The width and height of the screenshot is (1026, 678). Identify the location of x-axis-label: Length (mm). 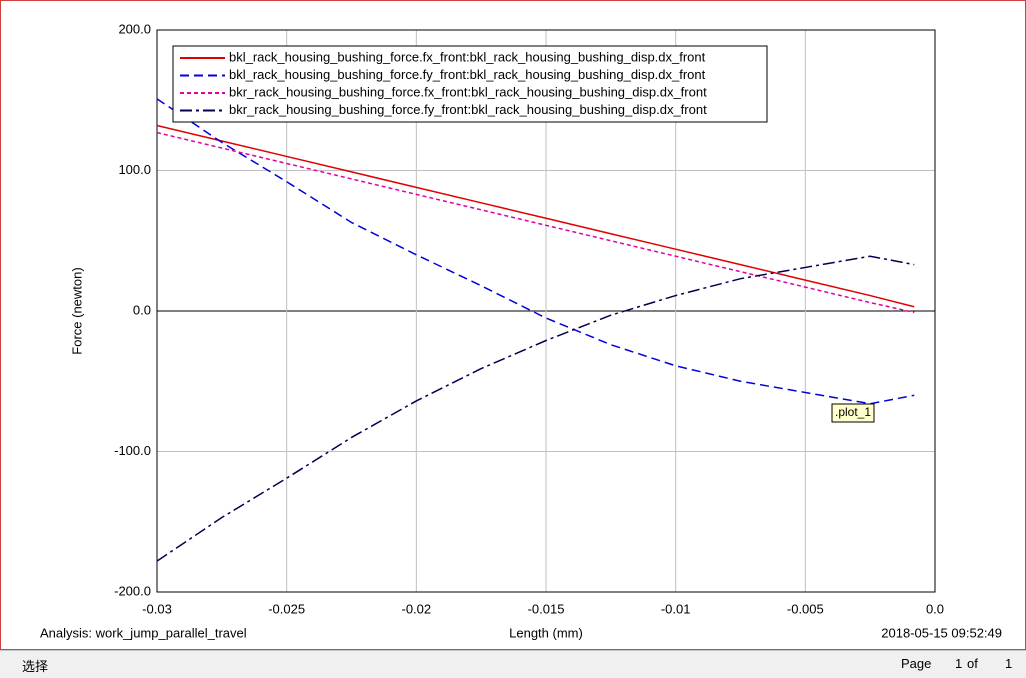
(546, 632).